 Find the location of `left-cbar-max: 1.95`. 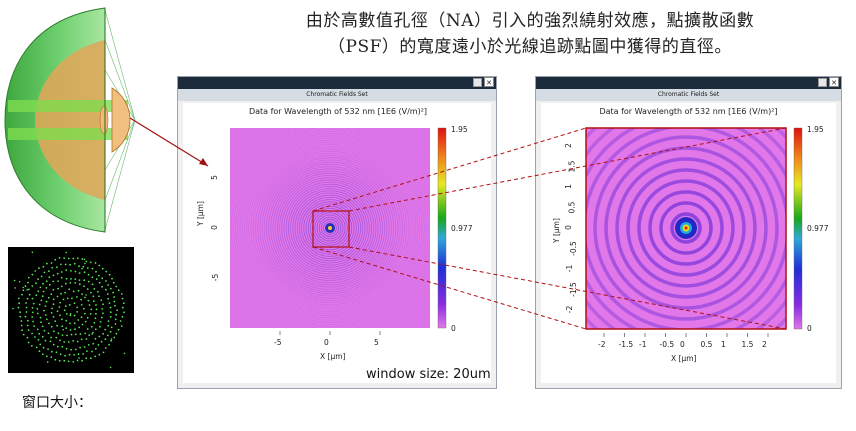

left-cbar-max: 1.95 is located at coordinates (459, 129).